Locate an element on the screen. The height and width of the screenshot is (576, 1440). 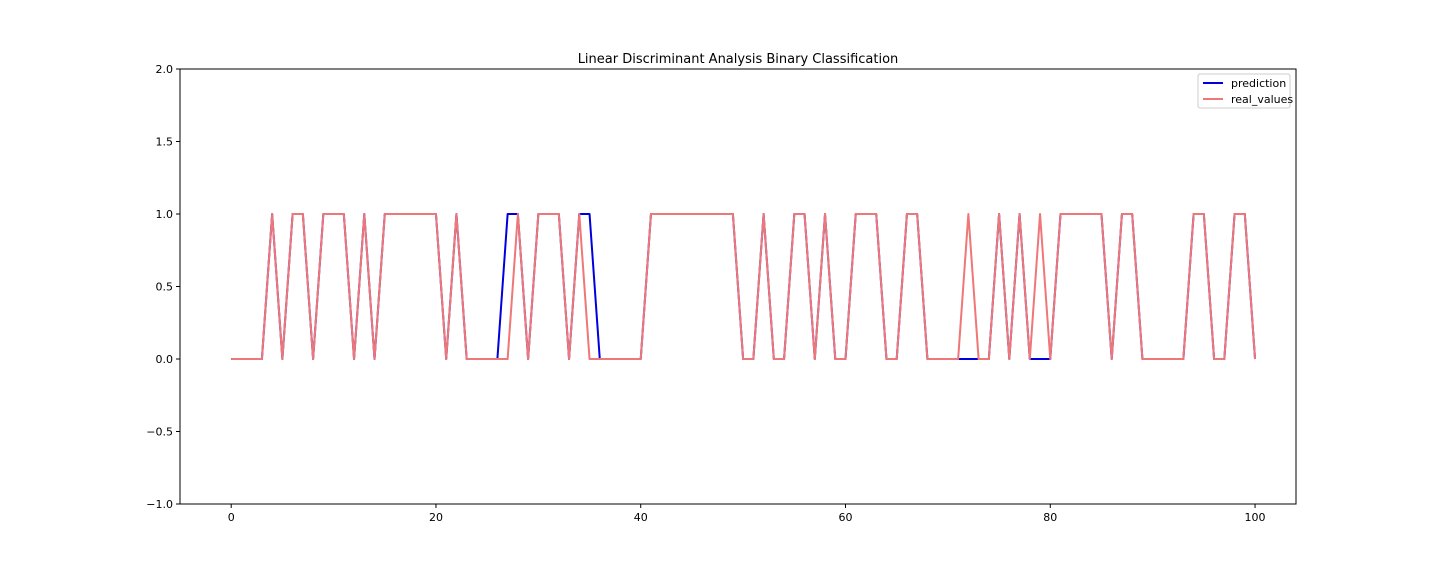
legend-label-prediction: prediction is located at coordinates (1258, 83).